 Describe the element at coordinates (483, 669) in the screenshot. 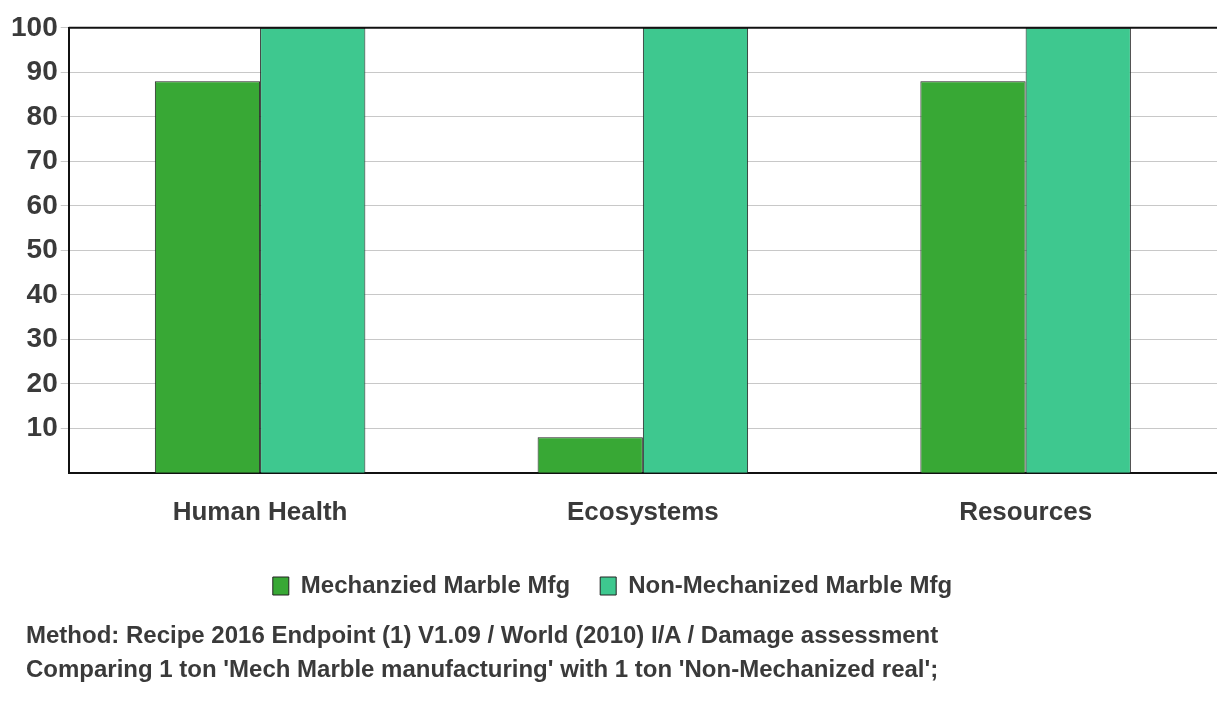

I see `text: Comparing 1 ton 'Mech Marble manufacturing' with 1 ton 'Non-Mechanized real';` at that location.